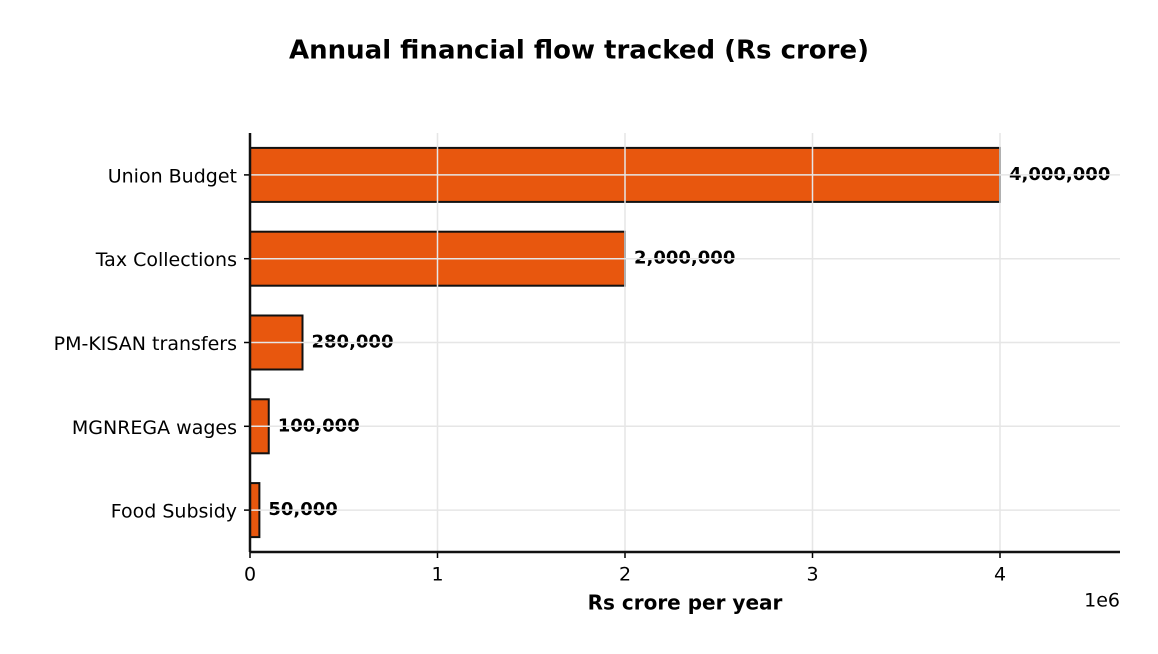 The height and width of the screenshot is (654, 1158). What do you see at coordinates (1000, 575) in the screenshot?
I see `x-tick-label: 4` at bounding box center [1000, 575].